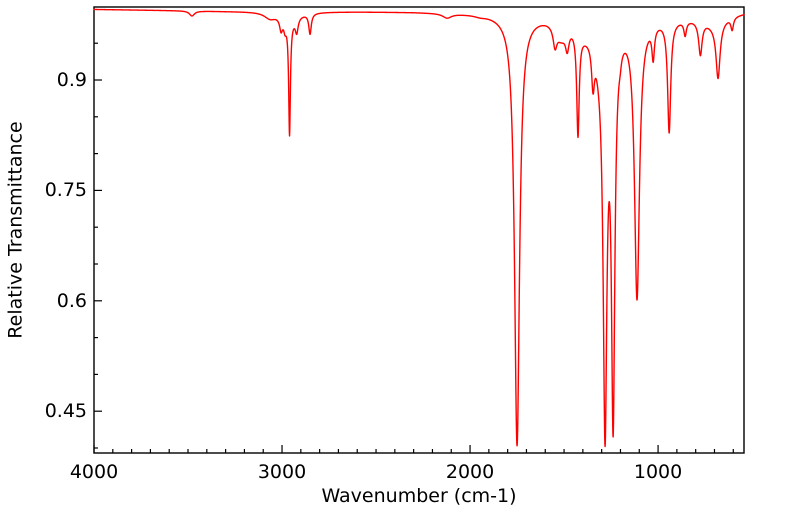 This screenshot has width=799, height=516. What do you see at coordinates (71, 80) in the screenshot?
I see `y-tick-label: 0.9` at bounding box center [71, 80].